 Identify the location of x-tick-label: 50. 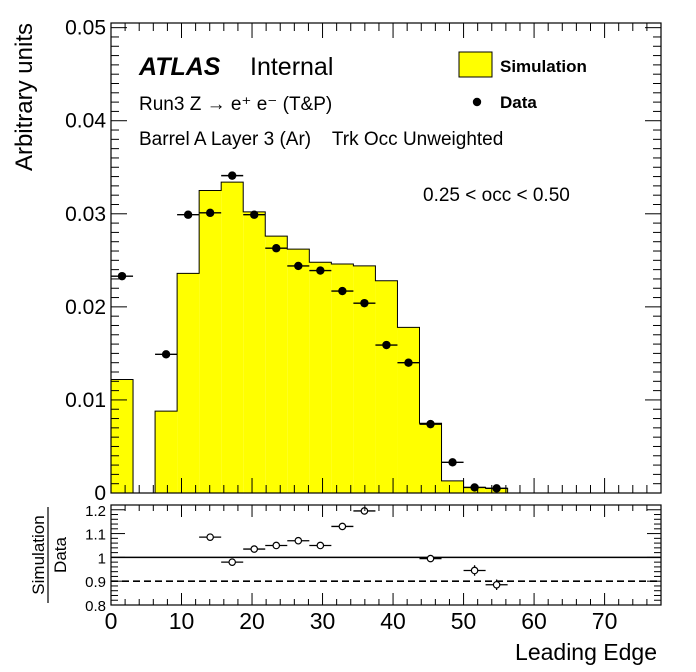
(464, 621).